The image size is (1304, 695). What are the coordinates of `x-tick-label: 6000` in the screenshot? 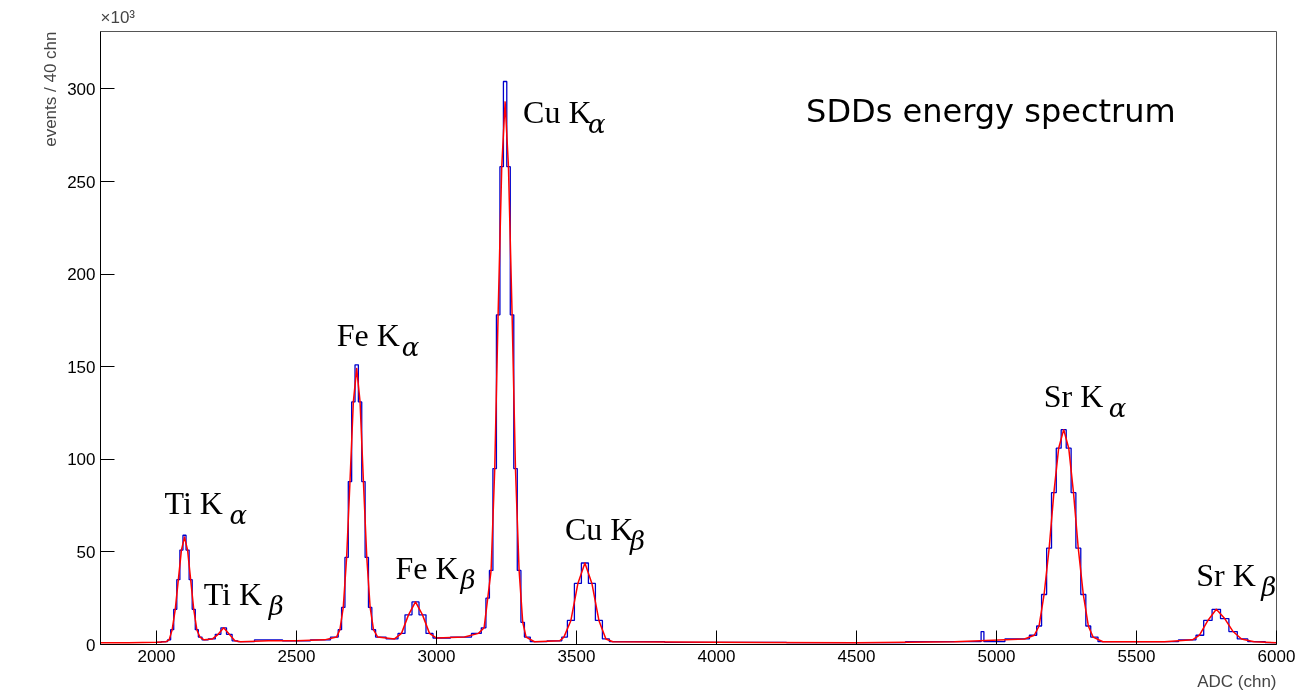 It's located at (1276, 656).